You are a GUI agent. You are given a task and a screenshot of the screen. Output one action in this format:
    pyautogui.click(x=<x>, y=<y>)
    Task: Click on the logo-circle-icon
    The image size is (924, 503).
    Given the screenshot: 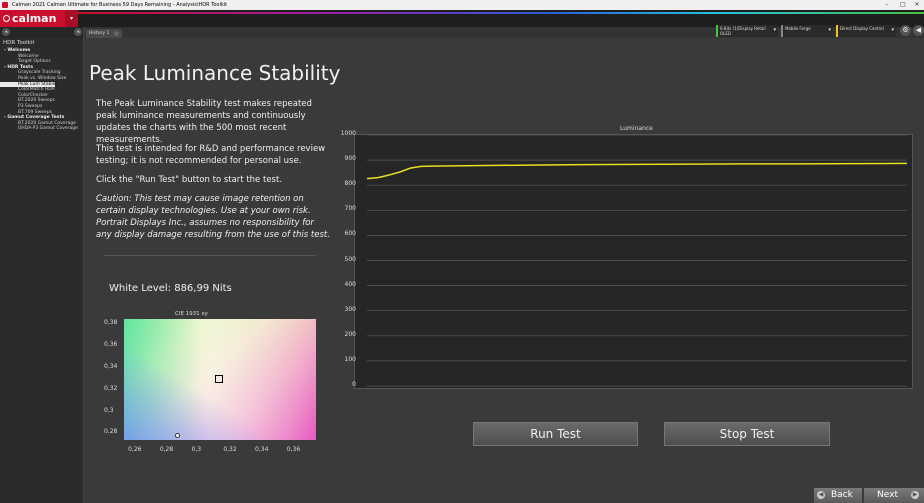 What is the action you would take?
    pyautogui.click(x=6, y=18)
    